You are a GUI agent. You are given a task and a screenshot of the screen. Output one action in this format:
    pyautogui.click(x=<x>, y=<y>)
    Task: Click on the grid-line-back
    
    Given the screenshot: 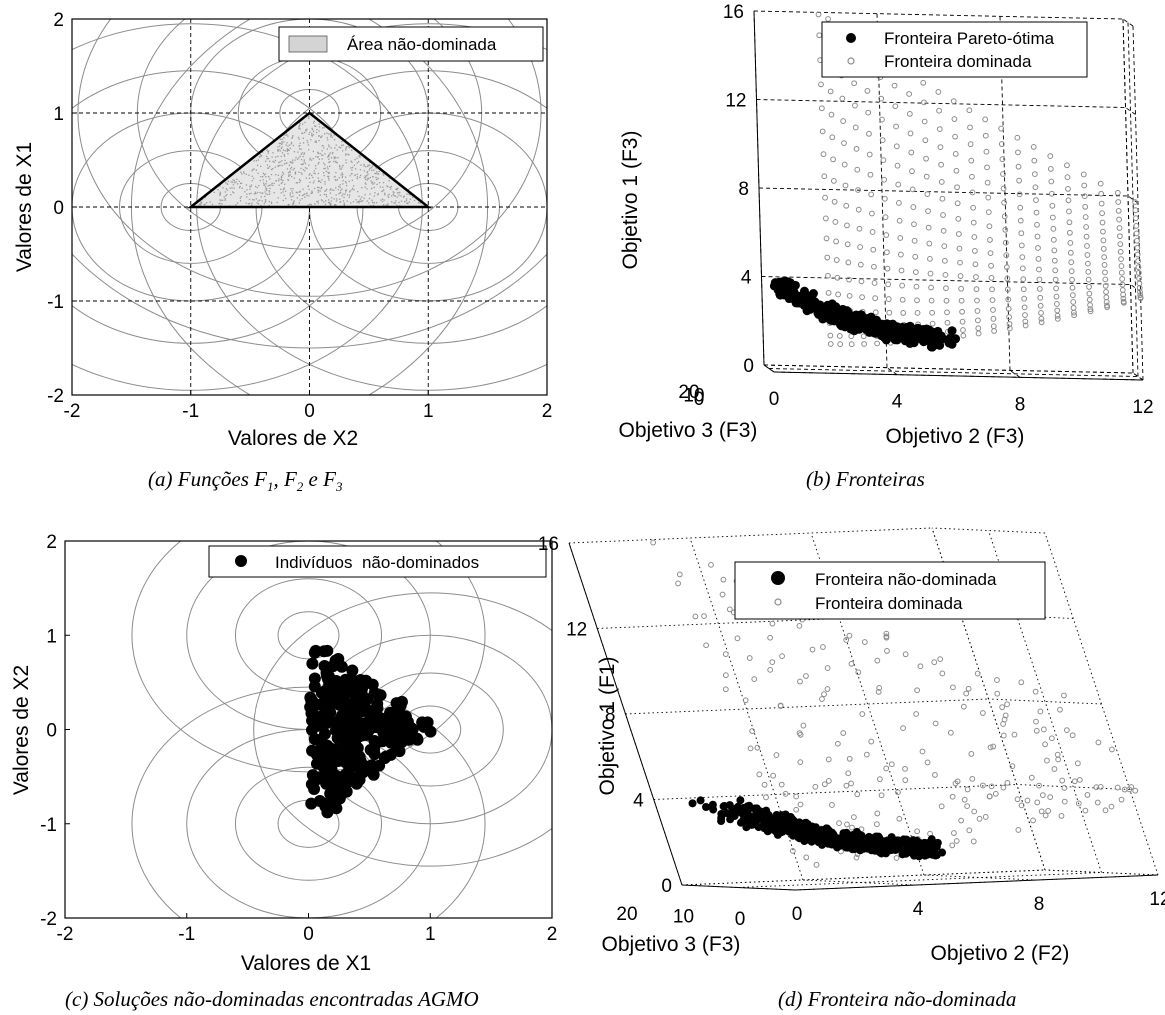 What is the action you would take?
    pyautogui.click(x=946, y=280)
    